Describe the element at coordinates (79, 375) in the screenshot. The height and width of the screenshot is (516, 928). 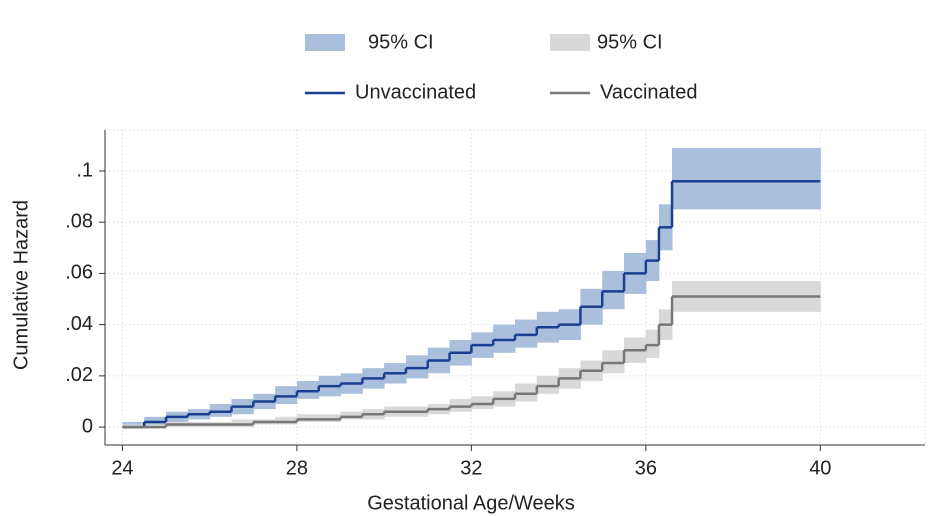
I see `y-tick-label: .02` at that location.